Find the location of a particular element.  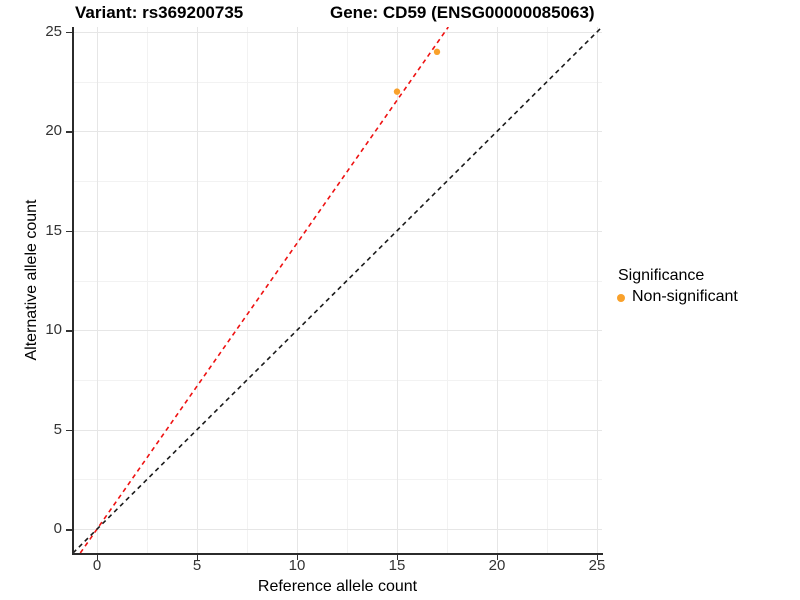

x-tick-label: 0 is located at coordinates (97, 565).